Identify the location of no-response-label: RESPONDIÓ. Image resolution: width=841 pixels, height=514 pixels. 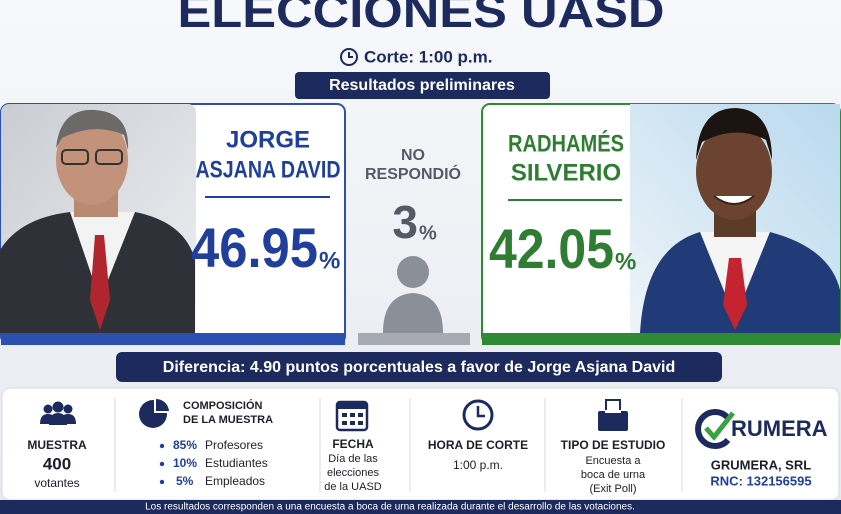
(413, 173).